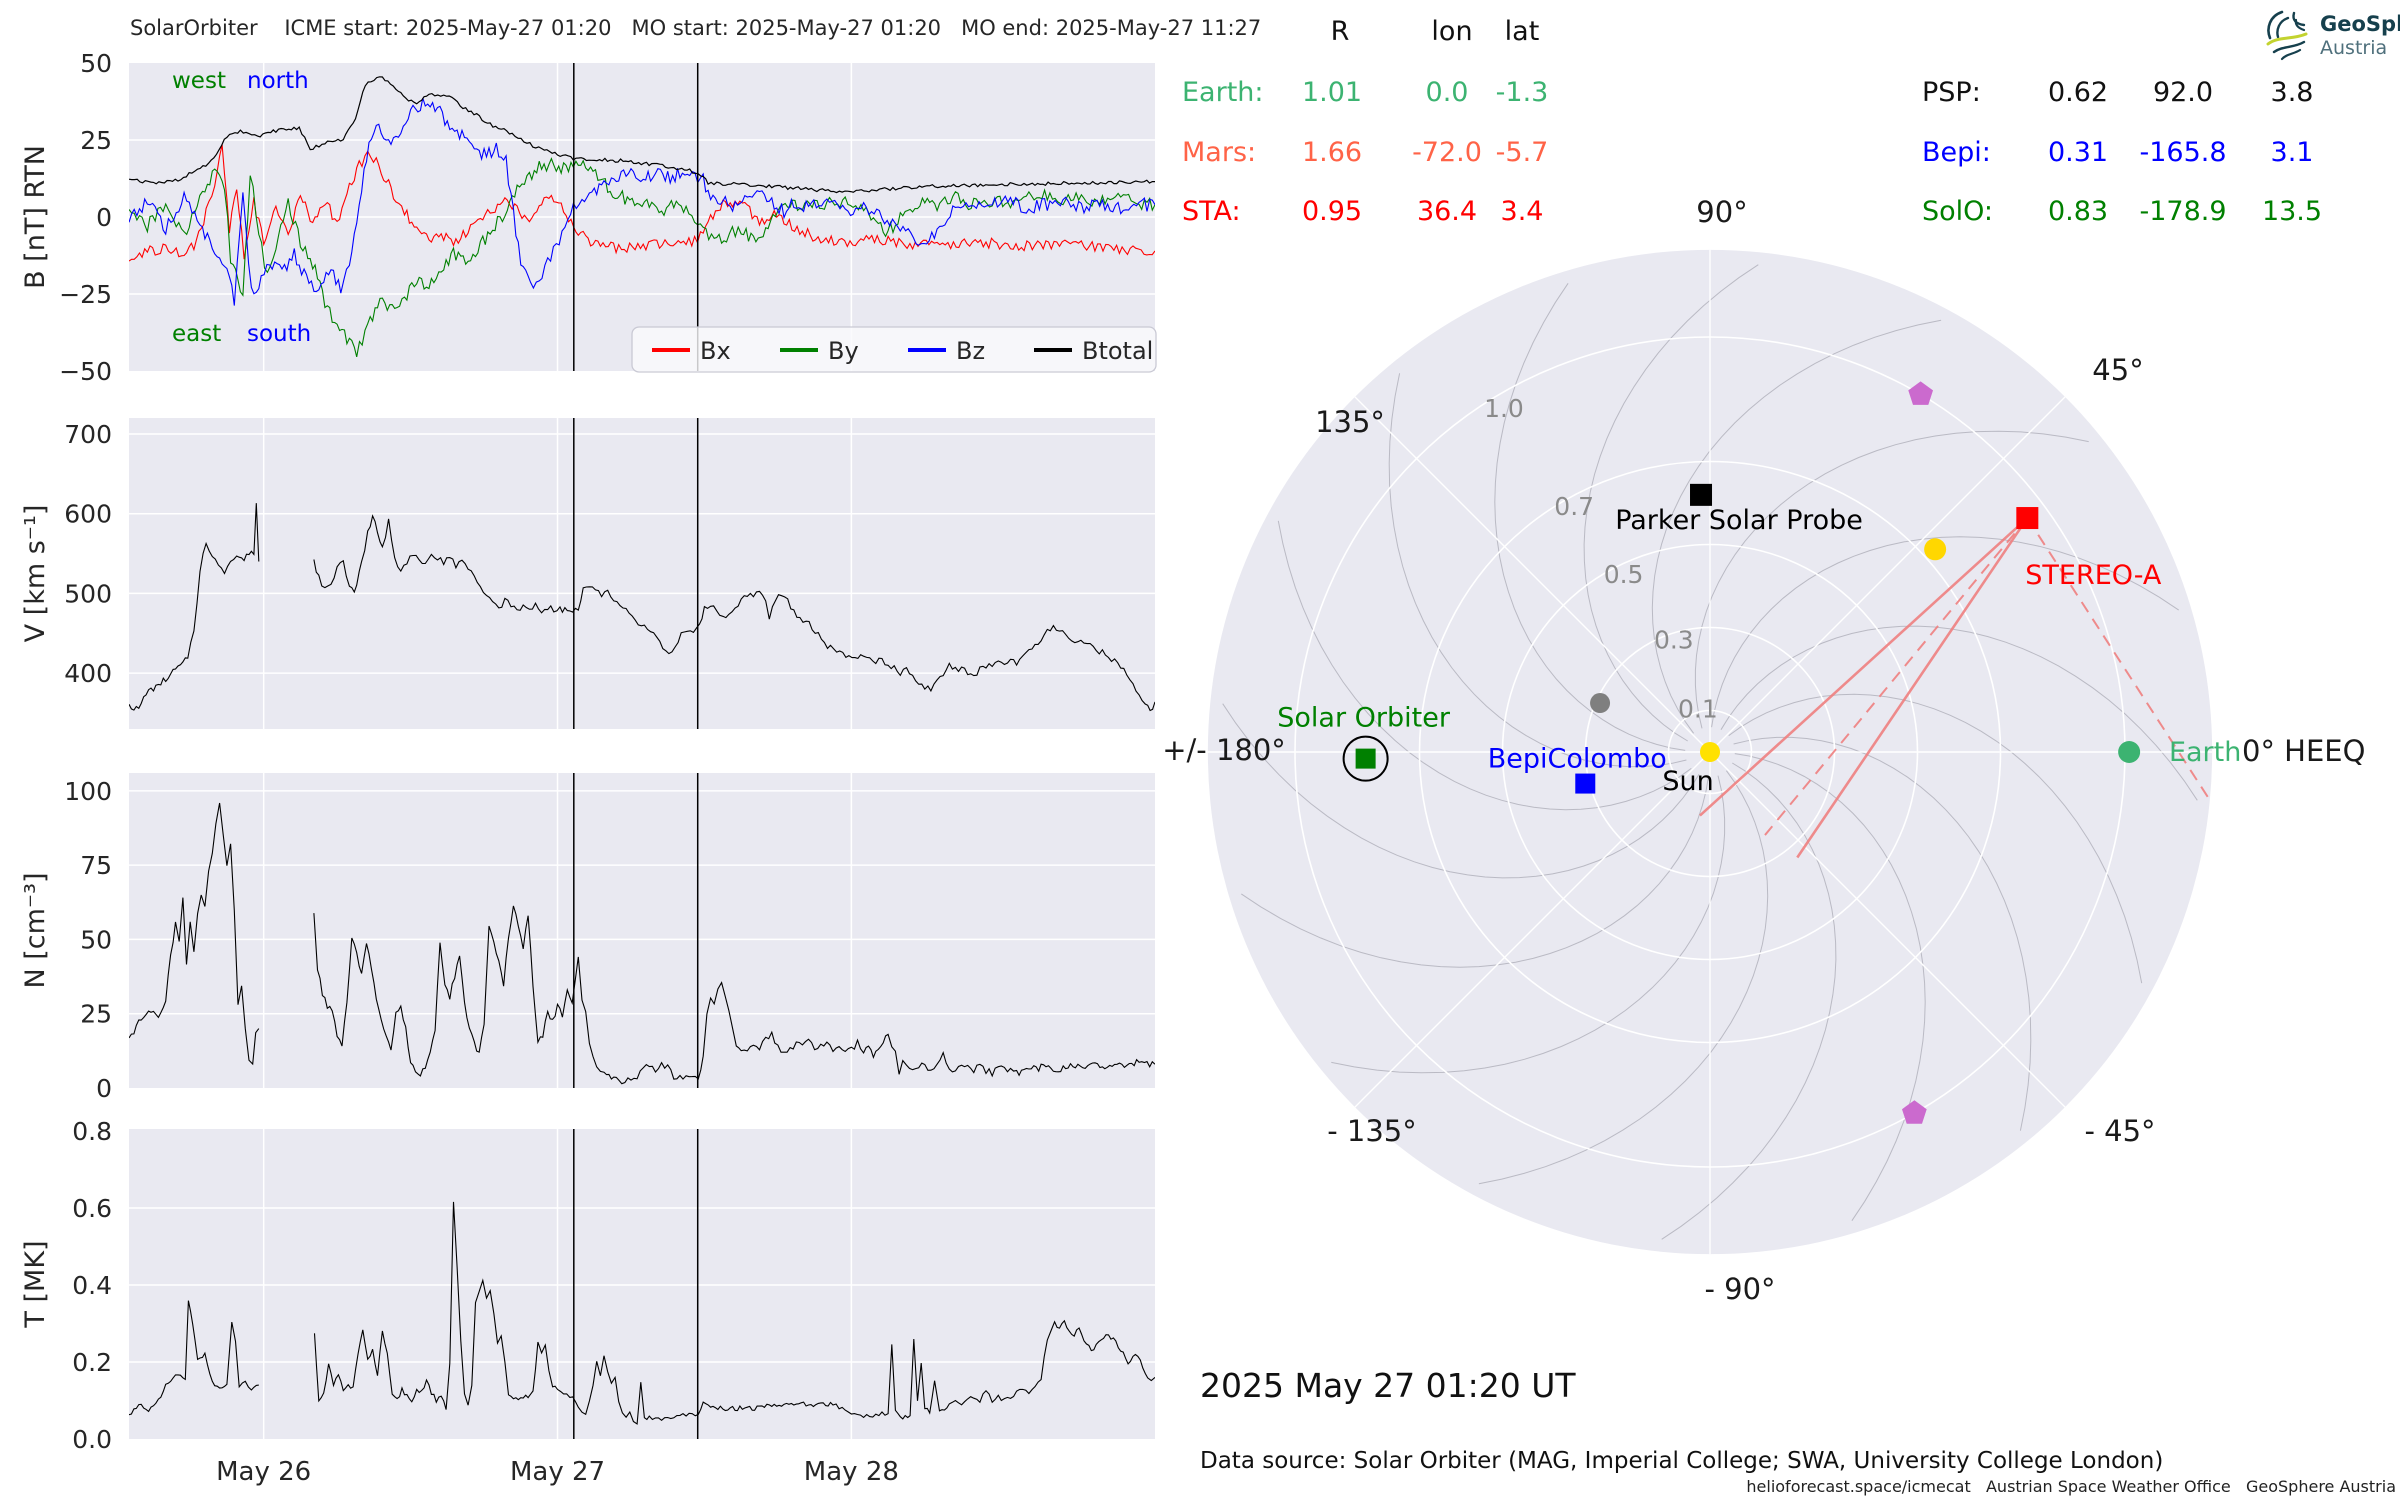  I want to click on x-tick-label: May 27, so click(557, 1472).